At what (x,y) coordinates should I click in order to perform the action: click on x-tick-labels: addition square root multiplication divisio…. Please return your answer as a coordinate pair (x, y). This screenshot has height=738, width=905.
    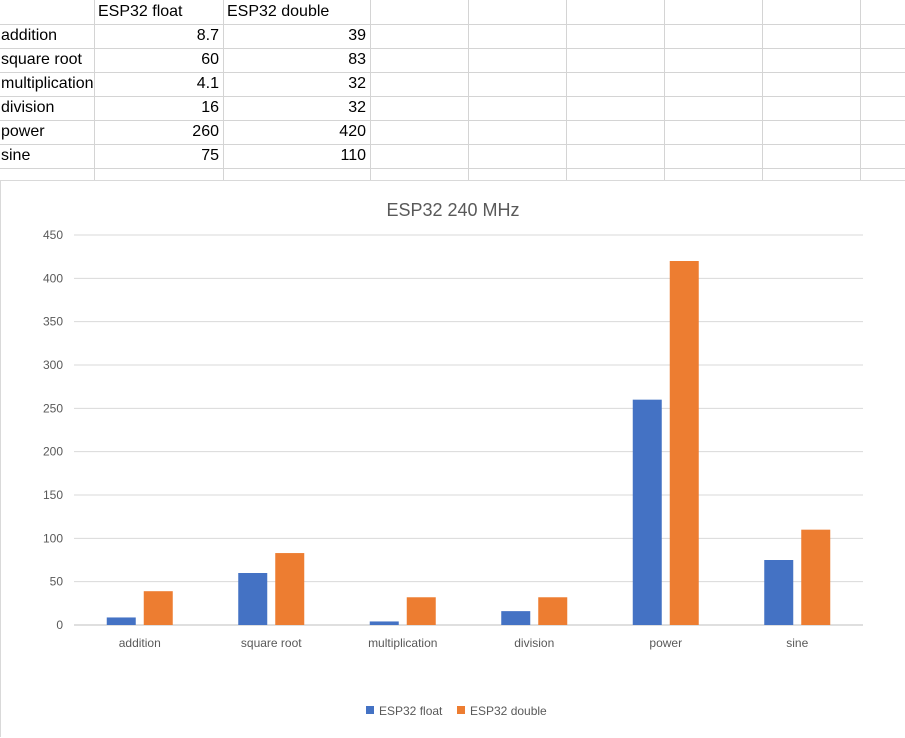
    Looking at the image, I should click on (464, 643).